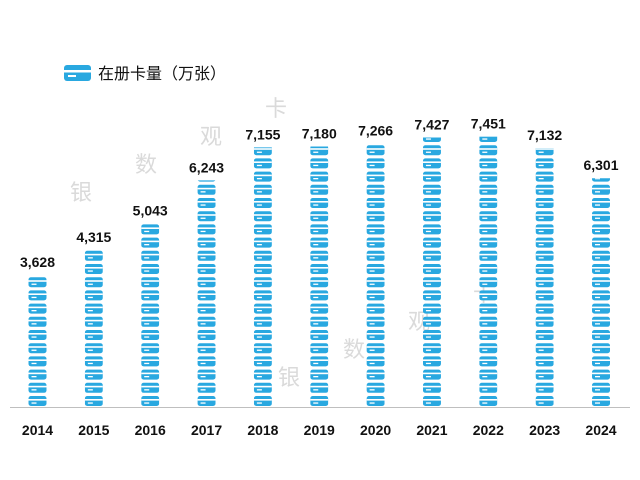  Describe the element at coordinates (77, 73) in the screenshot. I see `card-icon` at that location.